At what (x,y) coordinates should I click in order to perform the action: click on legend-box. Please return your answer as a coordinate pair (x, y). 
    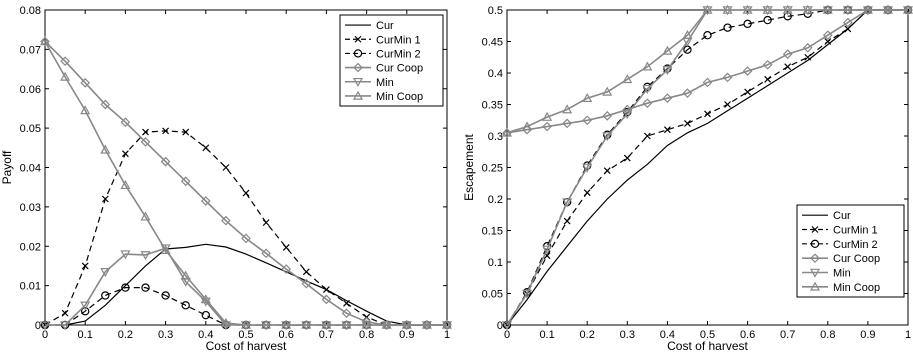
    Looking at the image, I should click on (850, 251).